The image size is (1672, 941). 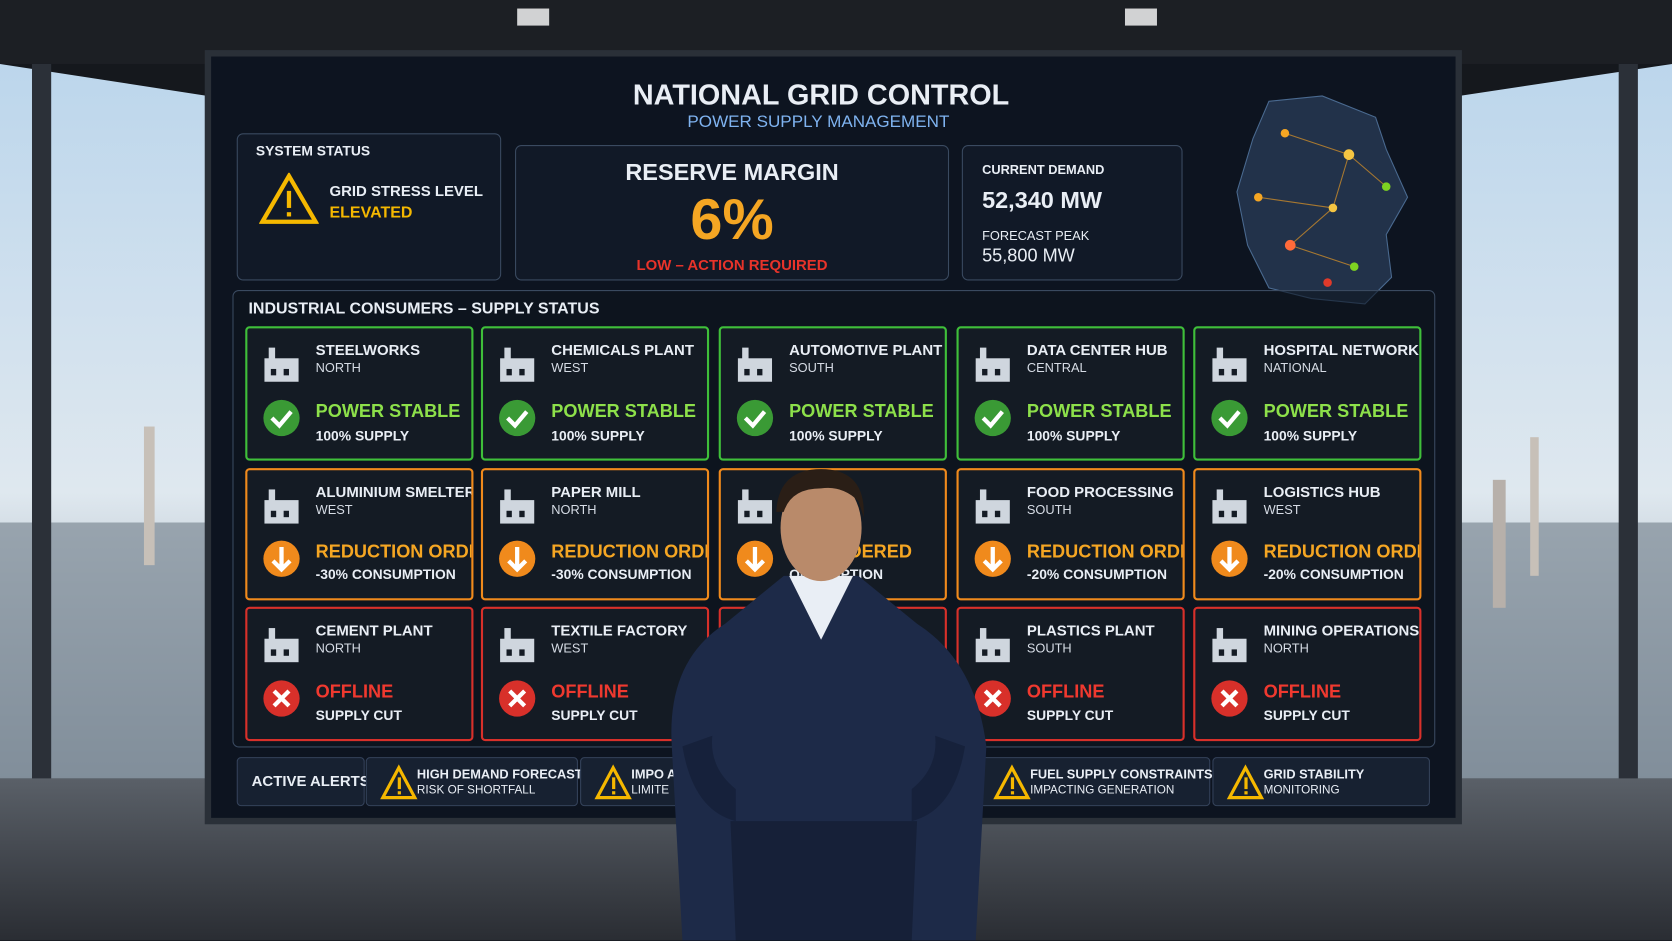 I want to click on subtitle: POWER SUPPLY MANAGEMENT, so click(x=818, y=122).